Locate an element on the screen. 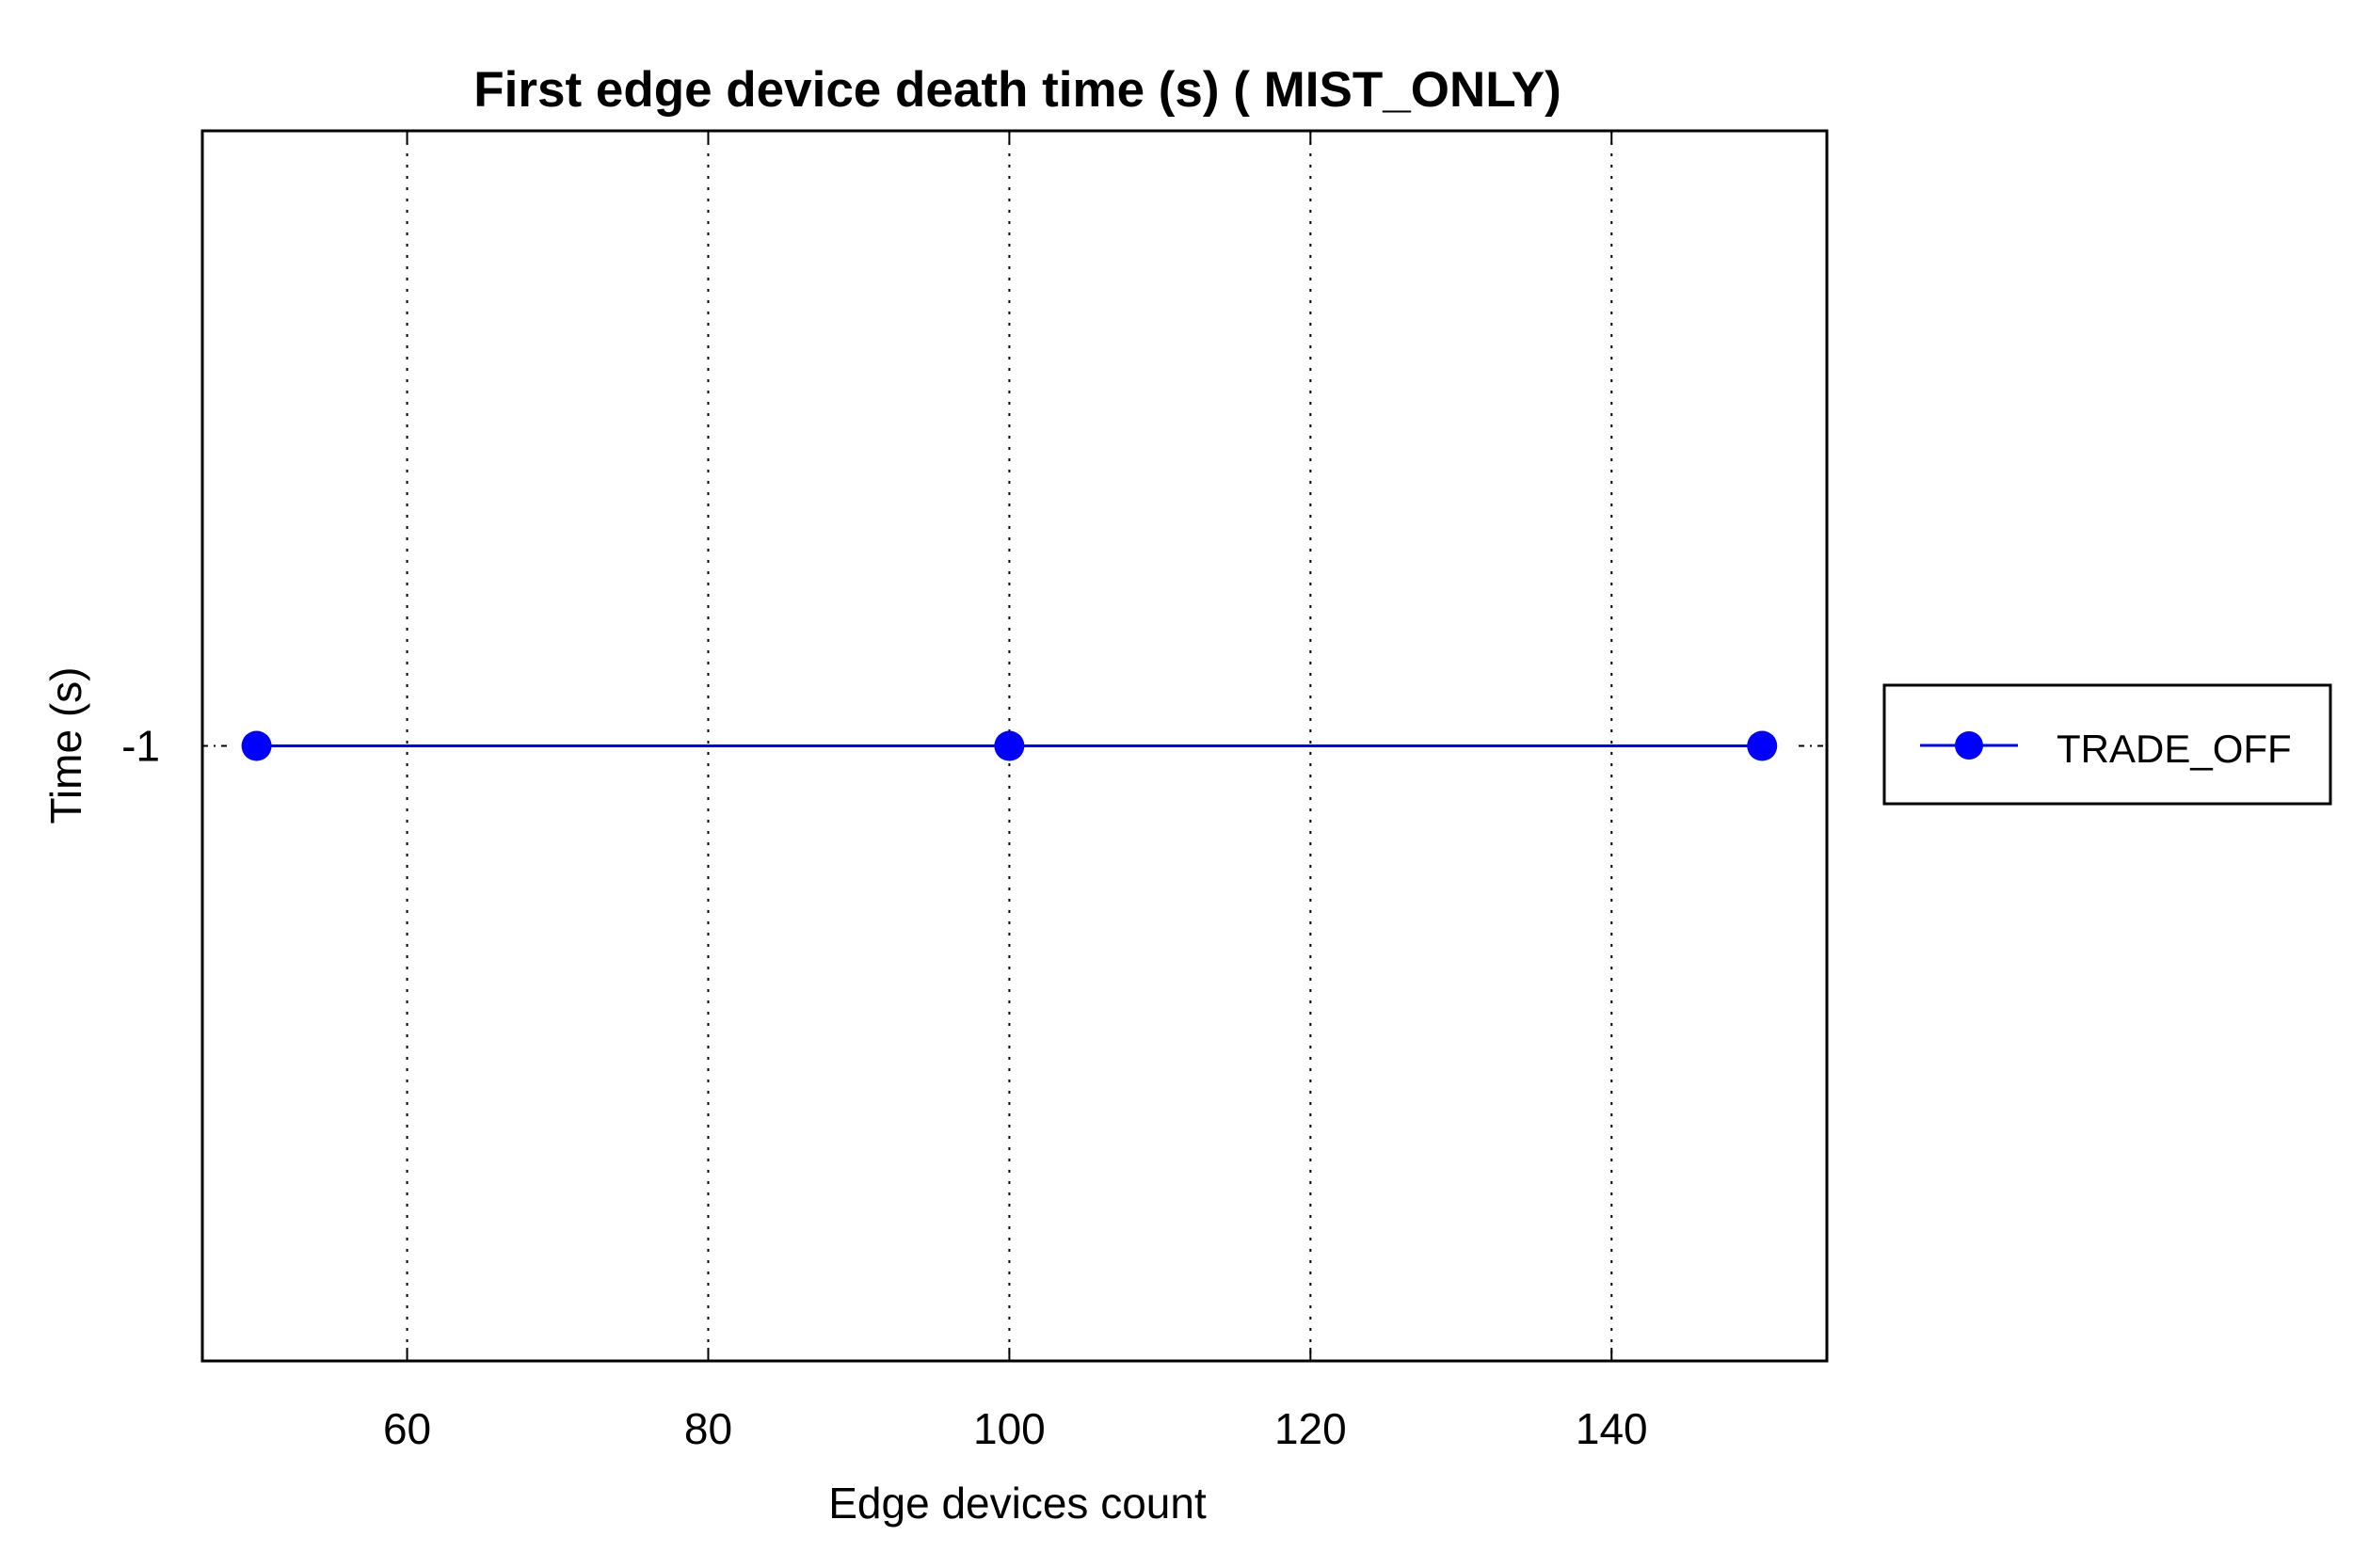  legend: TRADE_OFF is located at coordinates (2107, 744).